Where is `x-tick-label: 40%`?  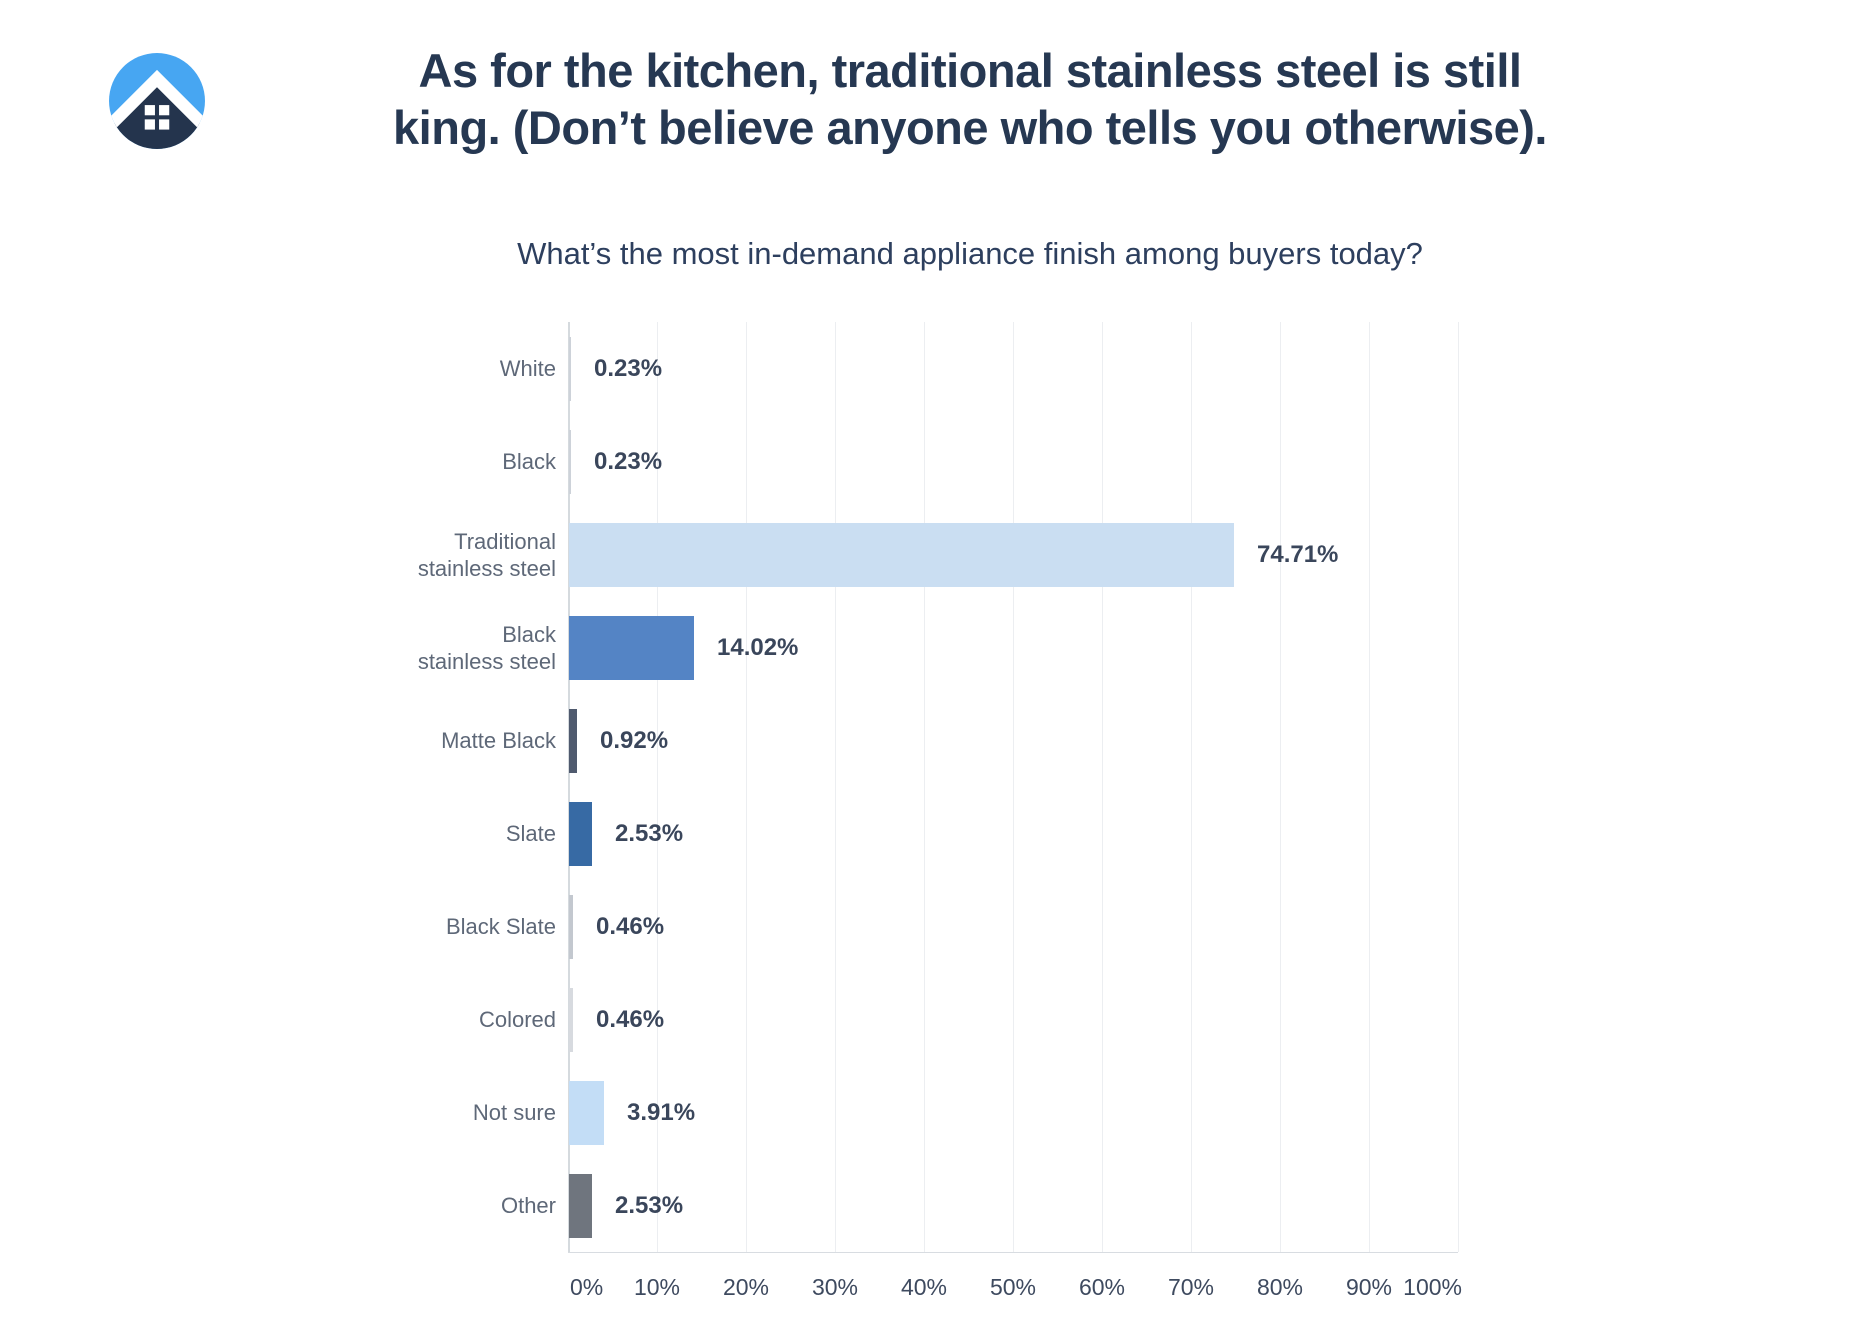 x-tick-label: 40% is located at coordinates (924, 1287).